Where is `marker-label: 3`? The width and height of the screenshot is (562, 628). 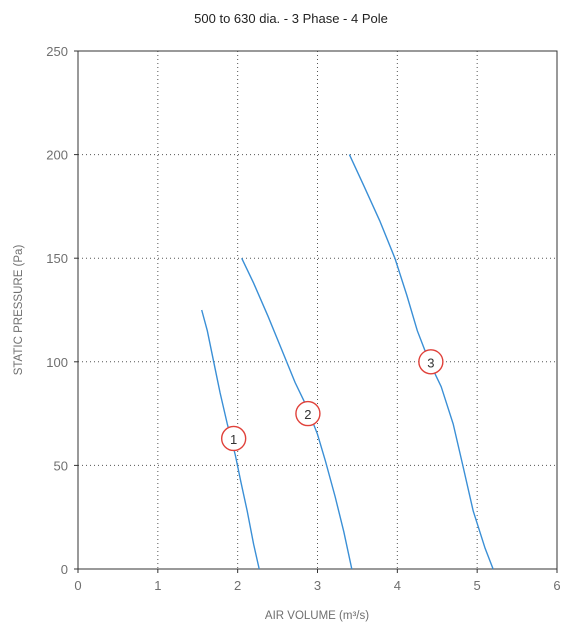
marker-label: 3 is located at coordinates (430, 362).